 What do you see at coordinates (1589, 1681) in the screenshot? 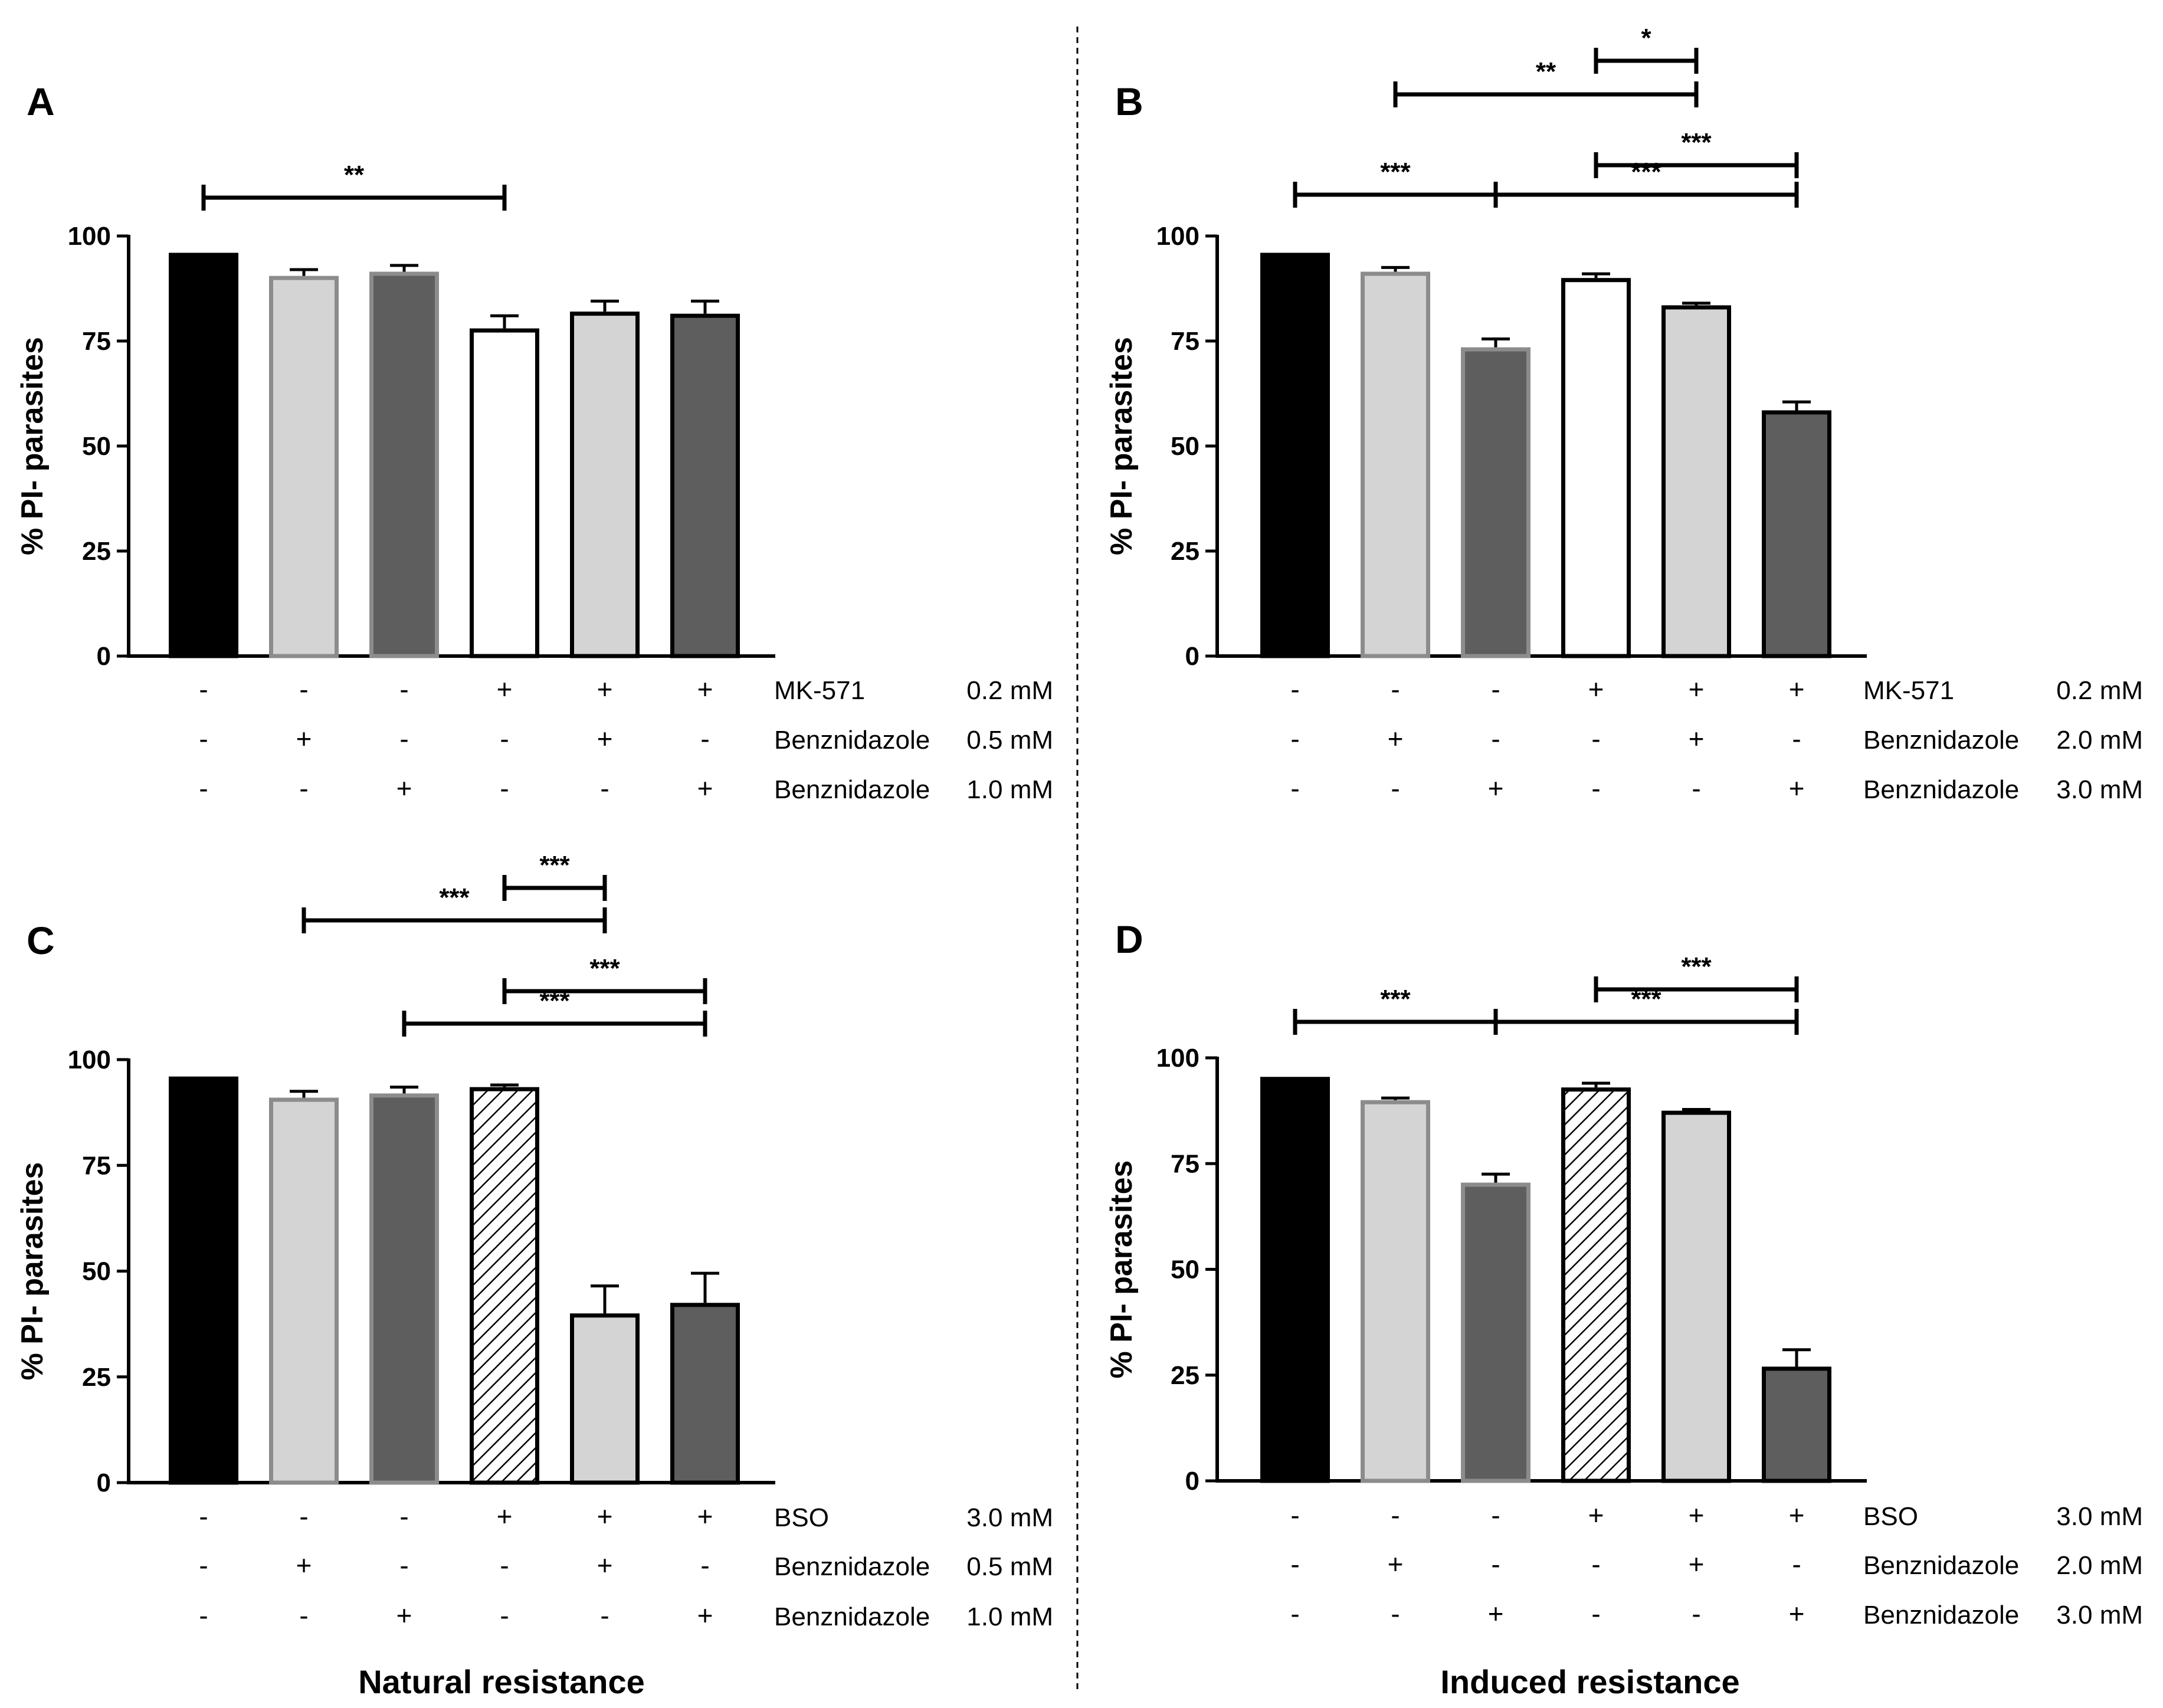
I see `group-label-right: Induced resistance` at bounding box center [1589, 1681].